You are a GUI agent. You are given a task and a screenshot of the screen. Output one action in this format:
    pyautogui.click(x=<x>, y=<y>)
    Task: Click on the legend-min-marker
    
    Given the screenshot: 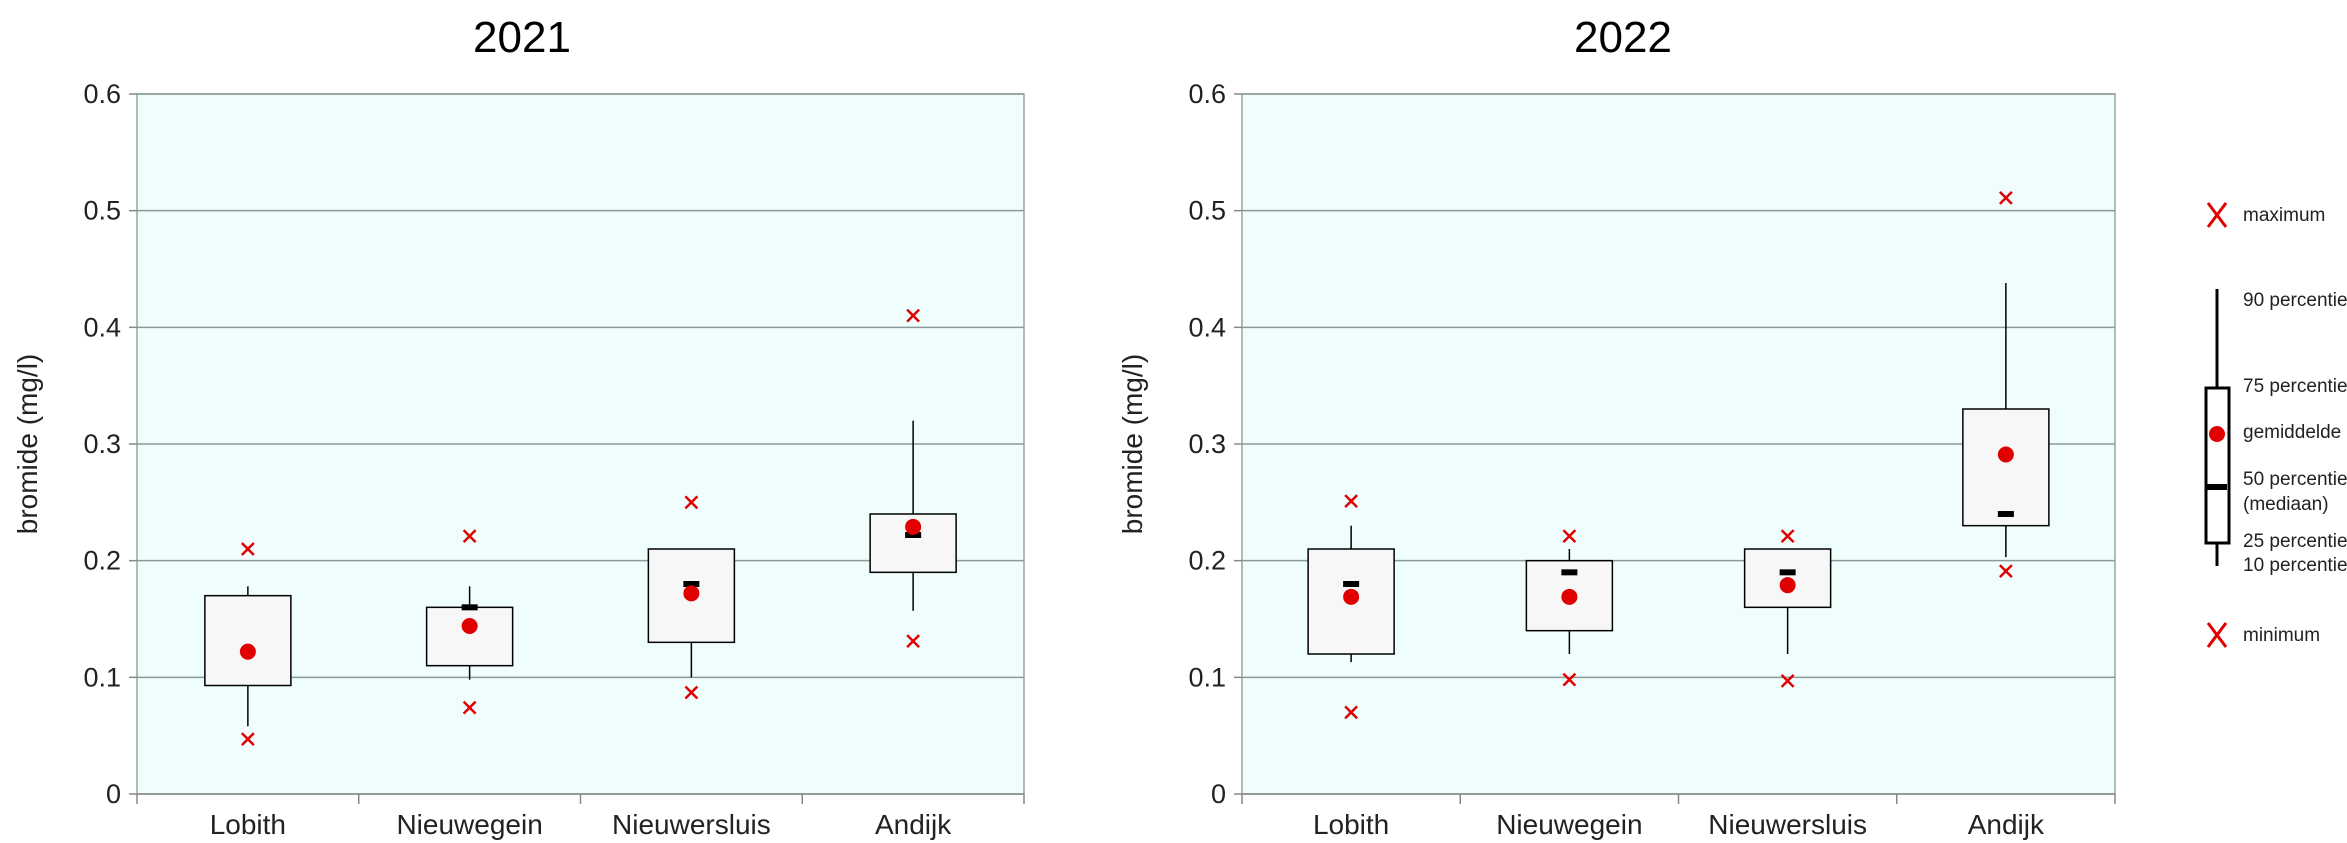 What is the action you would take?
    pyautogui.click(x=2217, y=635)
    